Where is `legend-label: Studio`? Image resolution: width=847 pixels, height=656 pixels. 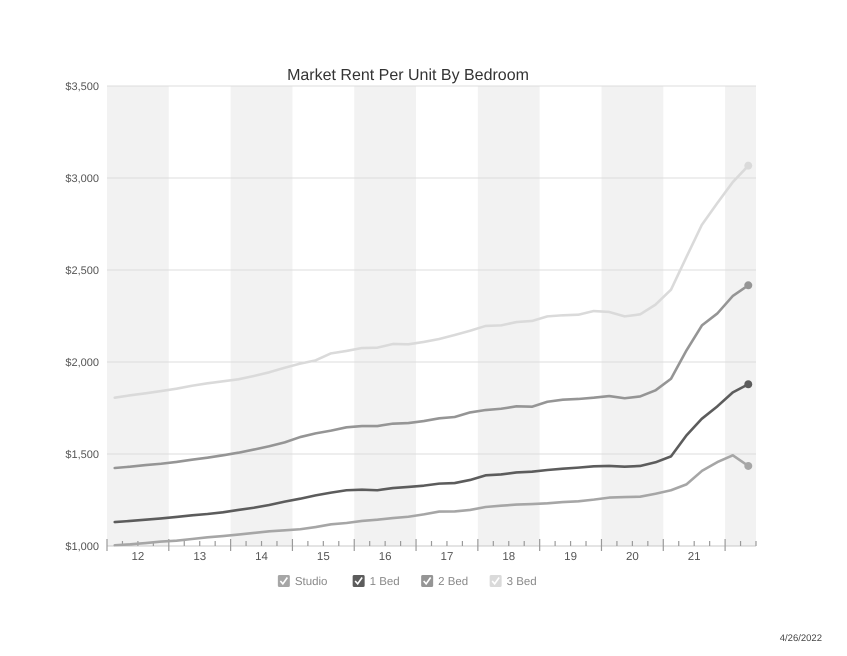 legend-label: Studio is located at coordinates (311, 582).